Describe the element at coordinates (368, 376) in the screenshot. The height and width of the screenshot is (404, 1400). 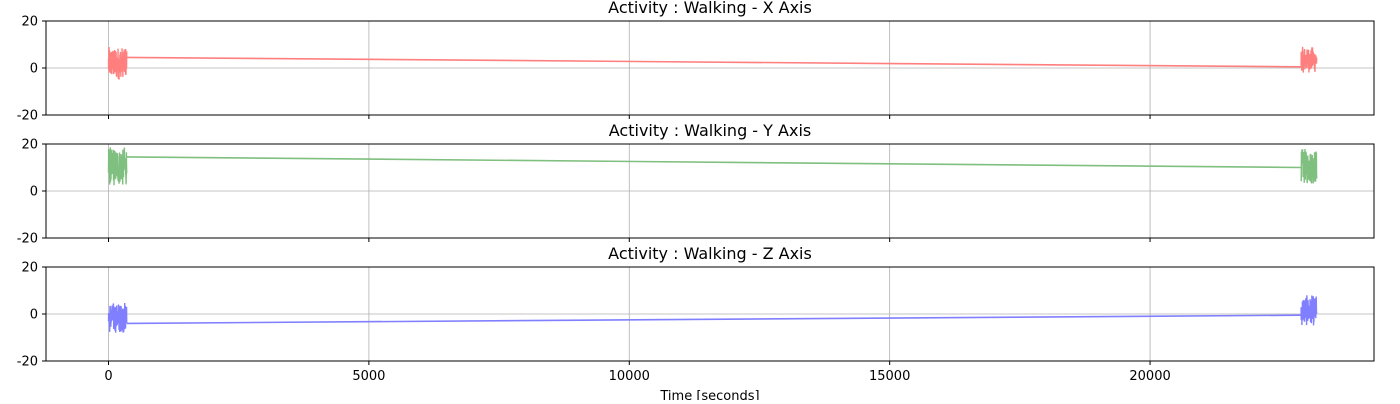
I see `x-tick-label: 5000` at that location.